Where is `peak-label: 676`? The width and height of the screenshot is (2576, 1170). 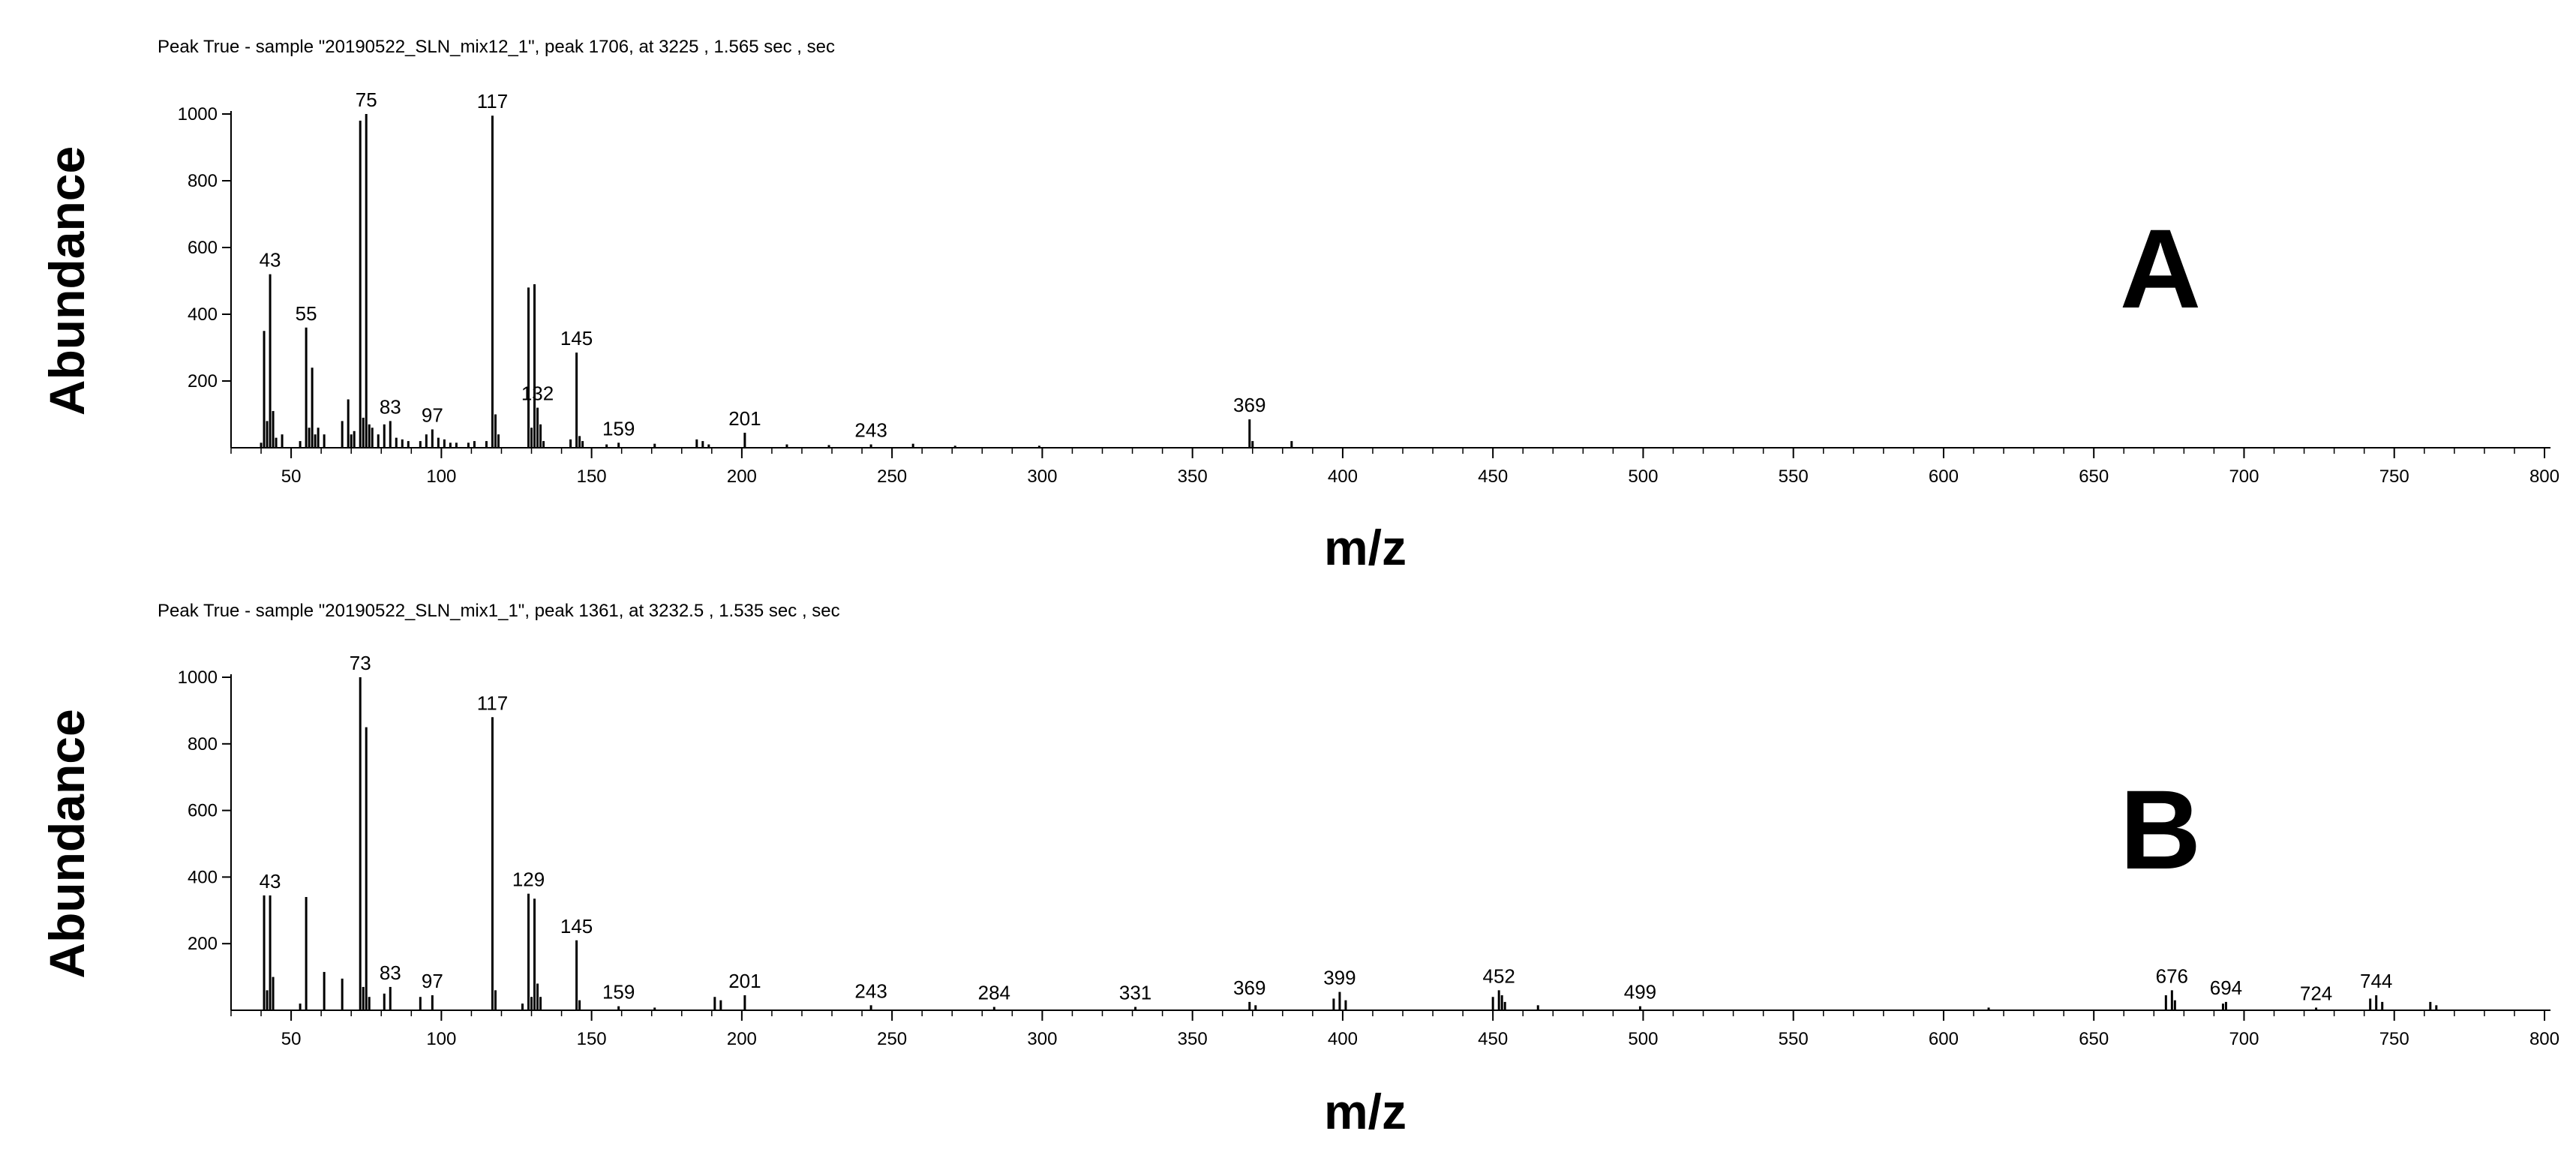
peak-label: 676 is located at coordinates (2172, 975).